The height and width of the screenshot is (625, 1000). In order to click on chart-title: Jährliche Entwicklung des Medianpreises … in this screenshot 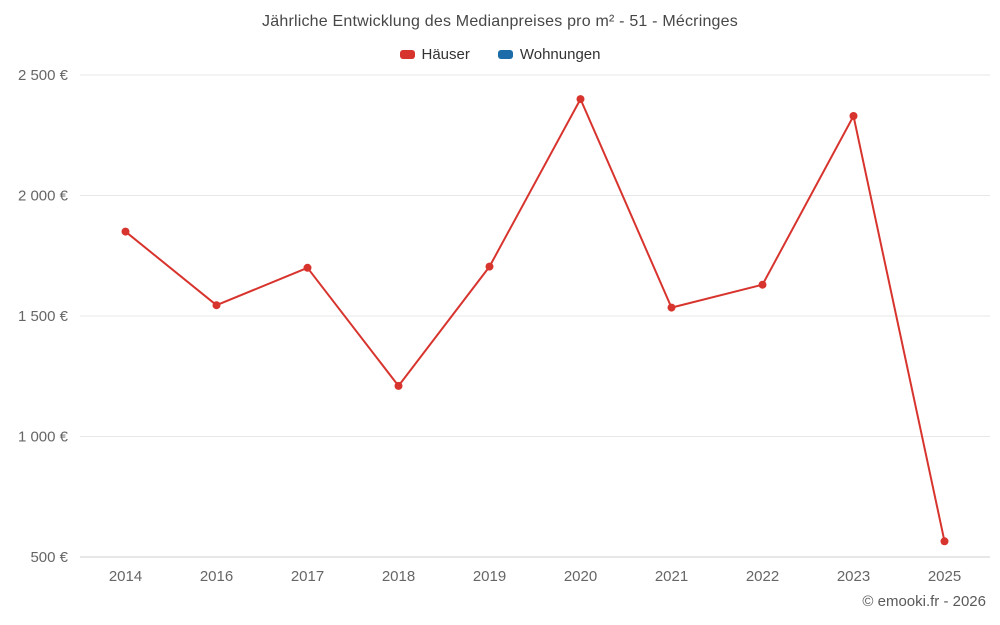, I will do `click(500, 21)`.